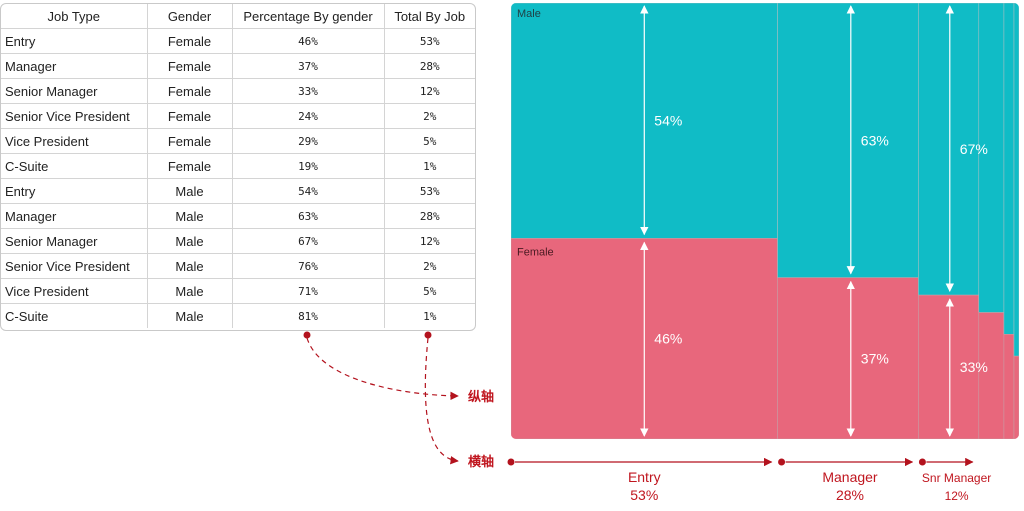  What do you see at coordinates (308, 266) in the screenshot?
I see `cell-percentage-by-gender: 76%` at bounding box center [308, 266].